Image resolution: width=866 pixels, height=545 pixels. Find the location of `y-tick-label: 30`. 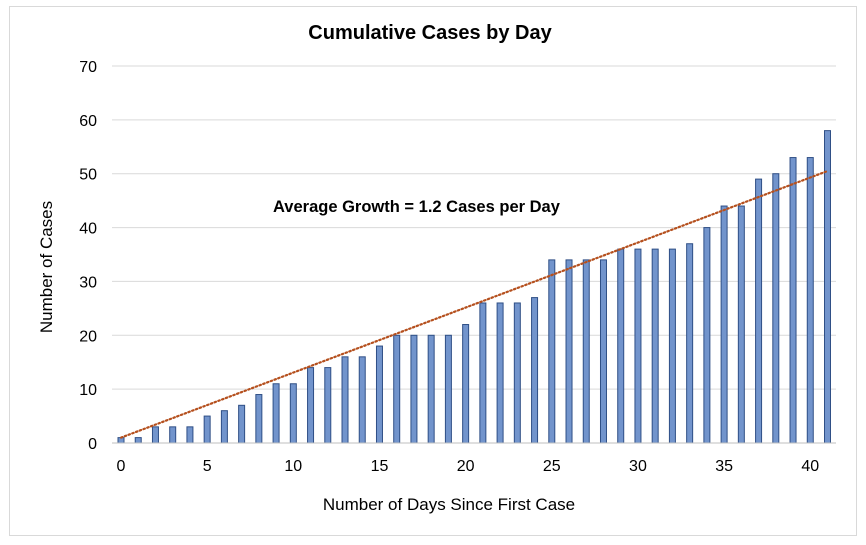

y-tick-label: 30 is located at coordinates (88, 282).